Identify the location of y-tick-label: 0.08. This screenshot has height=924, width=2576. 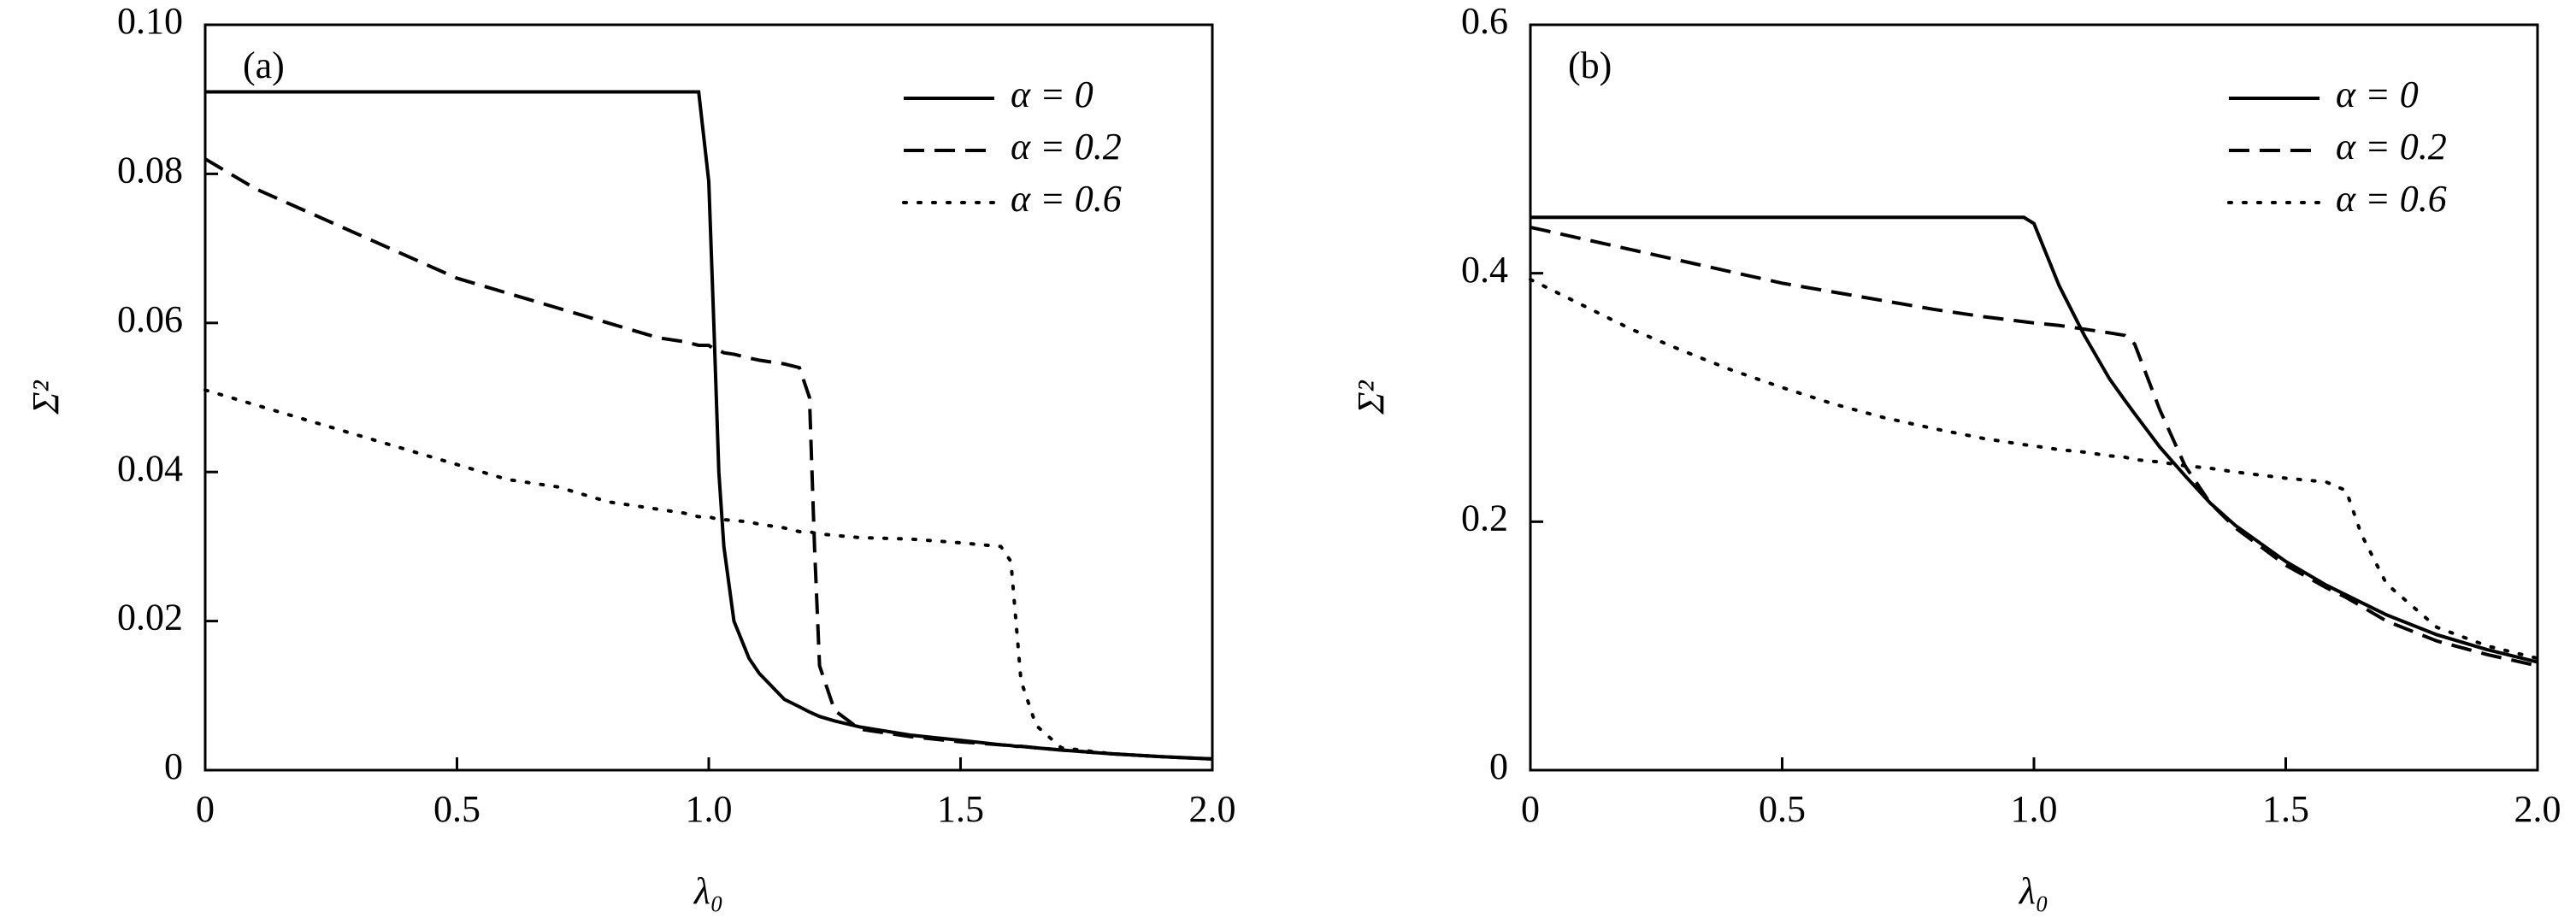
(150, 170).